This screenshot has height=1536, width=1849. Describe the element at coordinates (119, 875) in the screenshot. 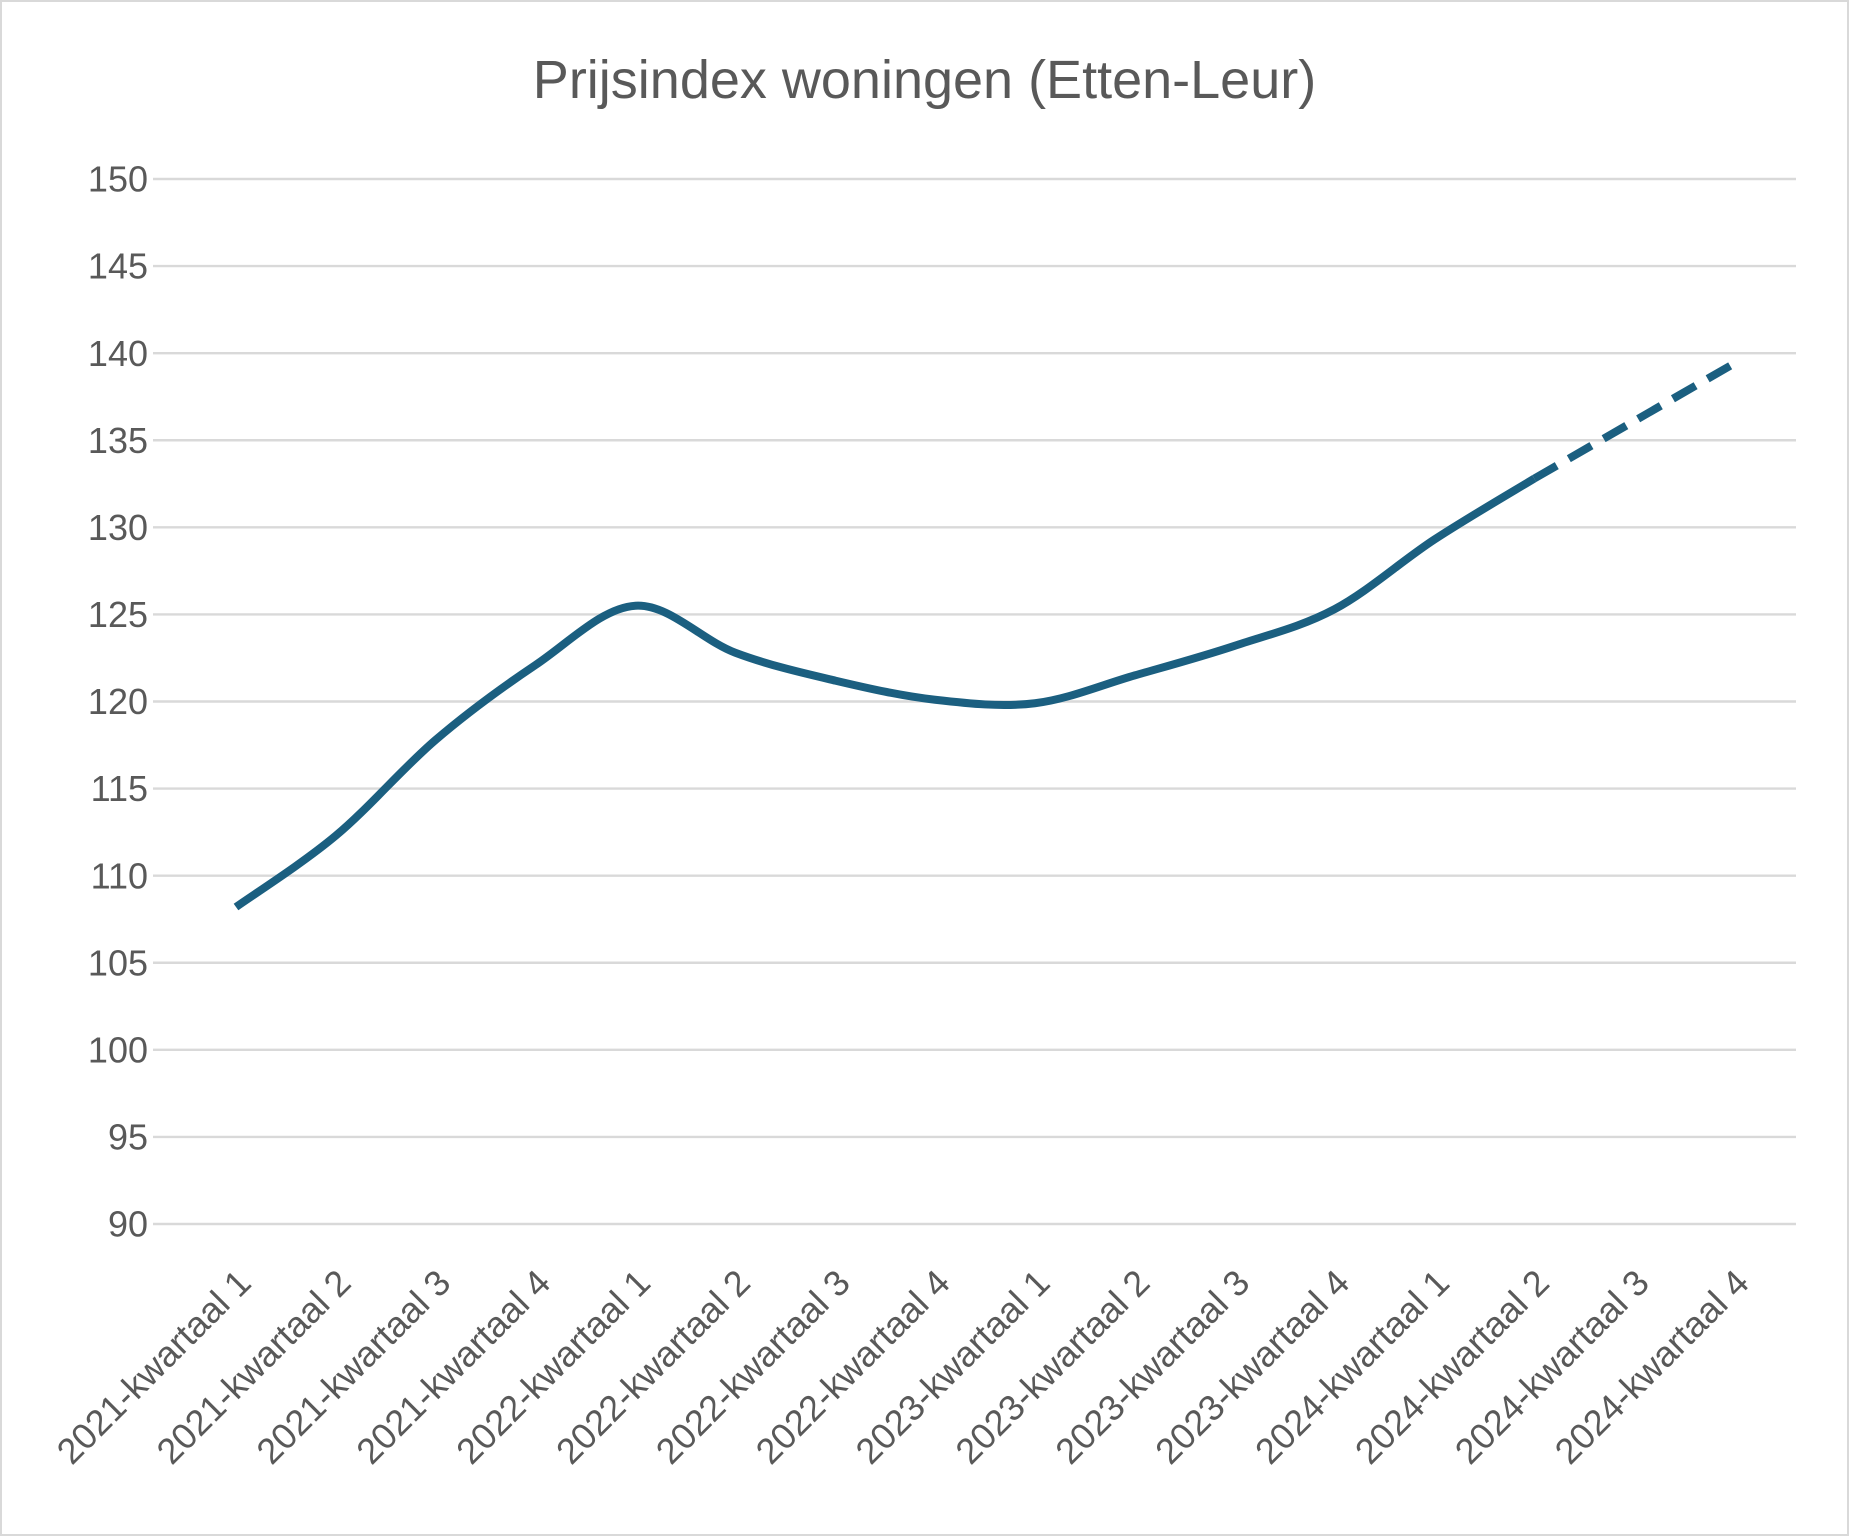

I see `y-tick-label: 110` at that location.